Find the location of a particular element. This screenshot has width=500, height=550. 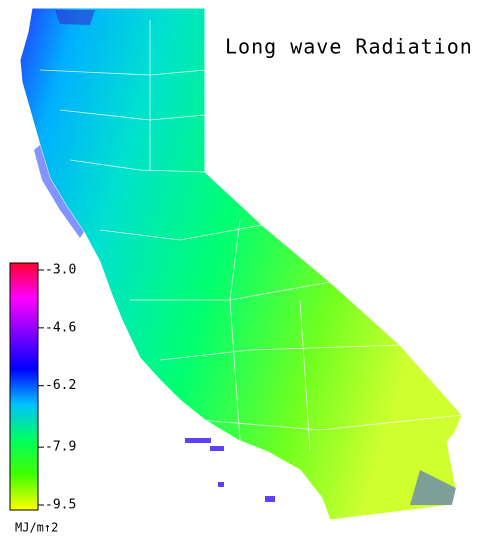

colorbar-label: MJ/m↑2 is located at coordinates (36, 528).